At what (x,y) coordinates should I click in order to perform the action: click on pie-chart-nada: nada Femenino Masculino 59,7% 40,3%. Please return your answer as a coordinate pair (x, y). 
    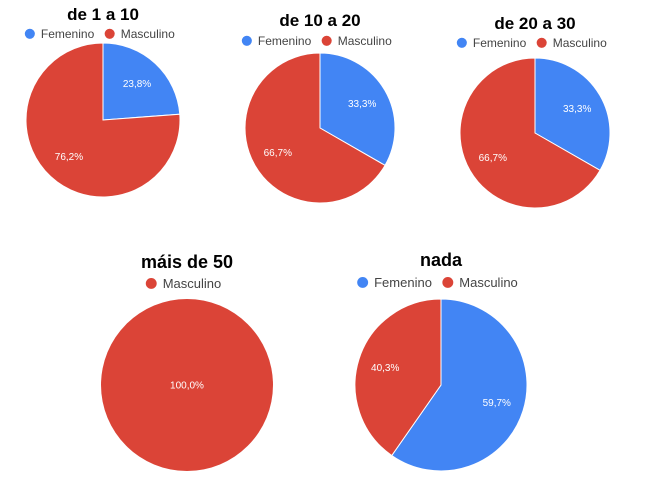
    Looking at the image, I should click on (441, 361).